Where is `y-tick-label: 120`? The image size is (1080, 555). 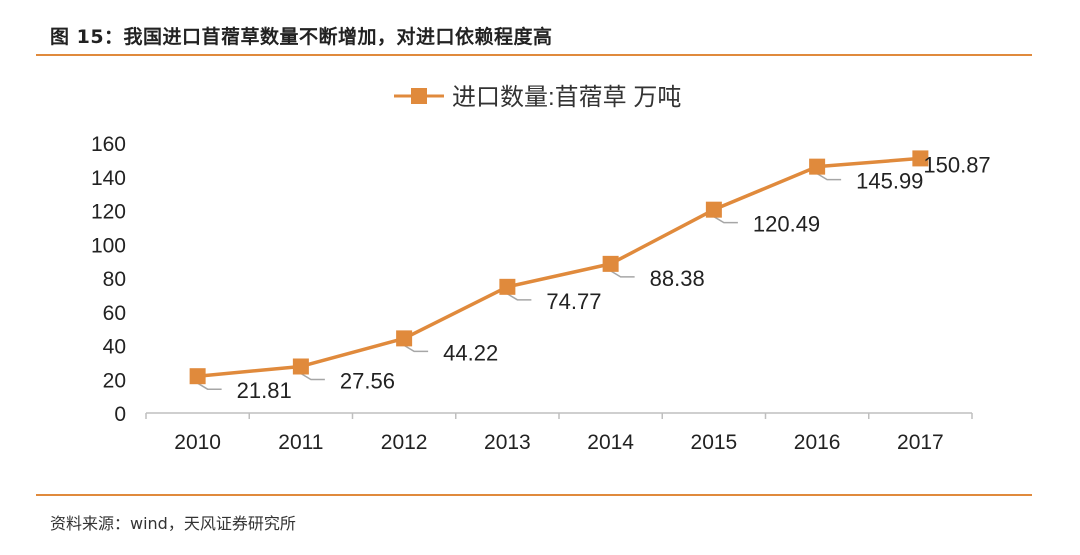
y-tick-label: 120 is located at coordinates (108, 212).